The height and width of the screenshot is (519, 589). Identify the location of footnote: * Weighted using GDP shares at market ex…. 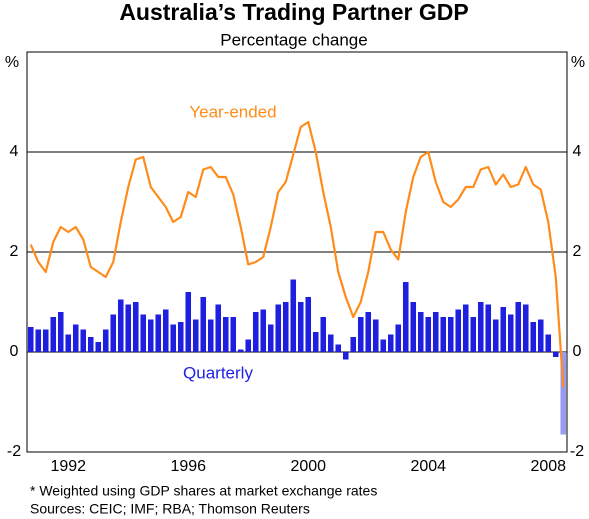
(203, 491).